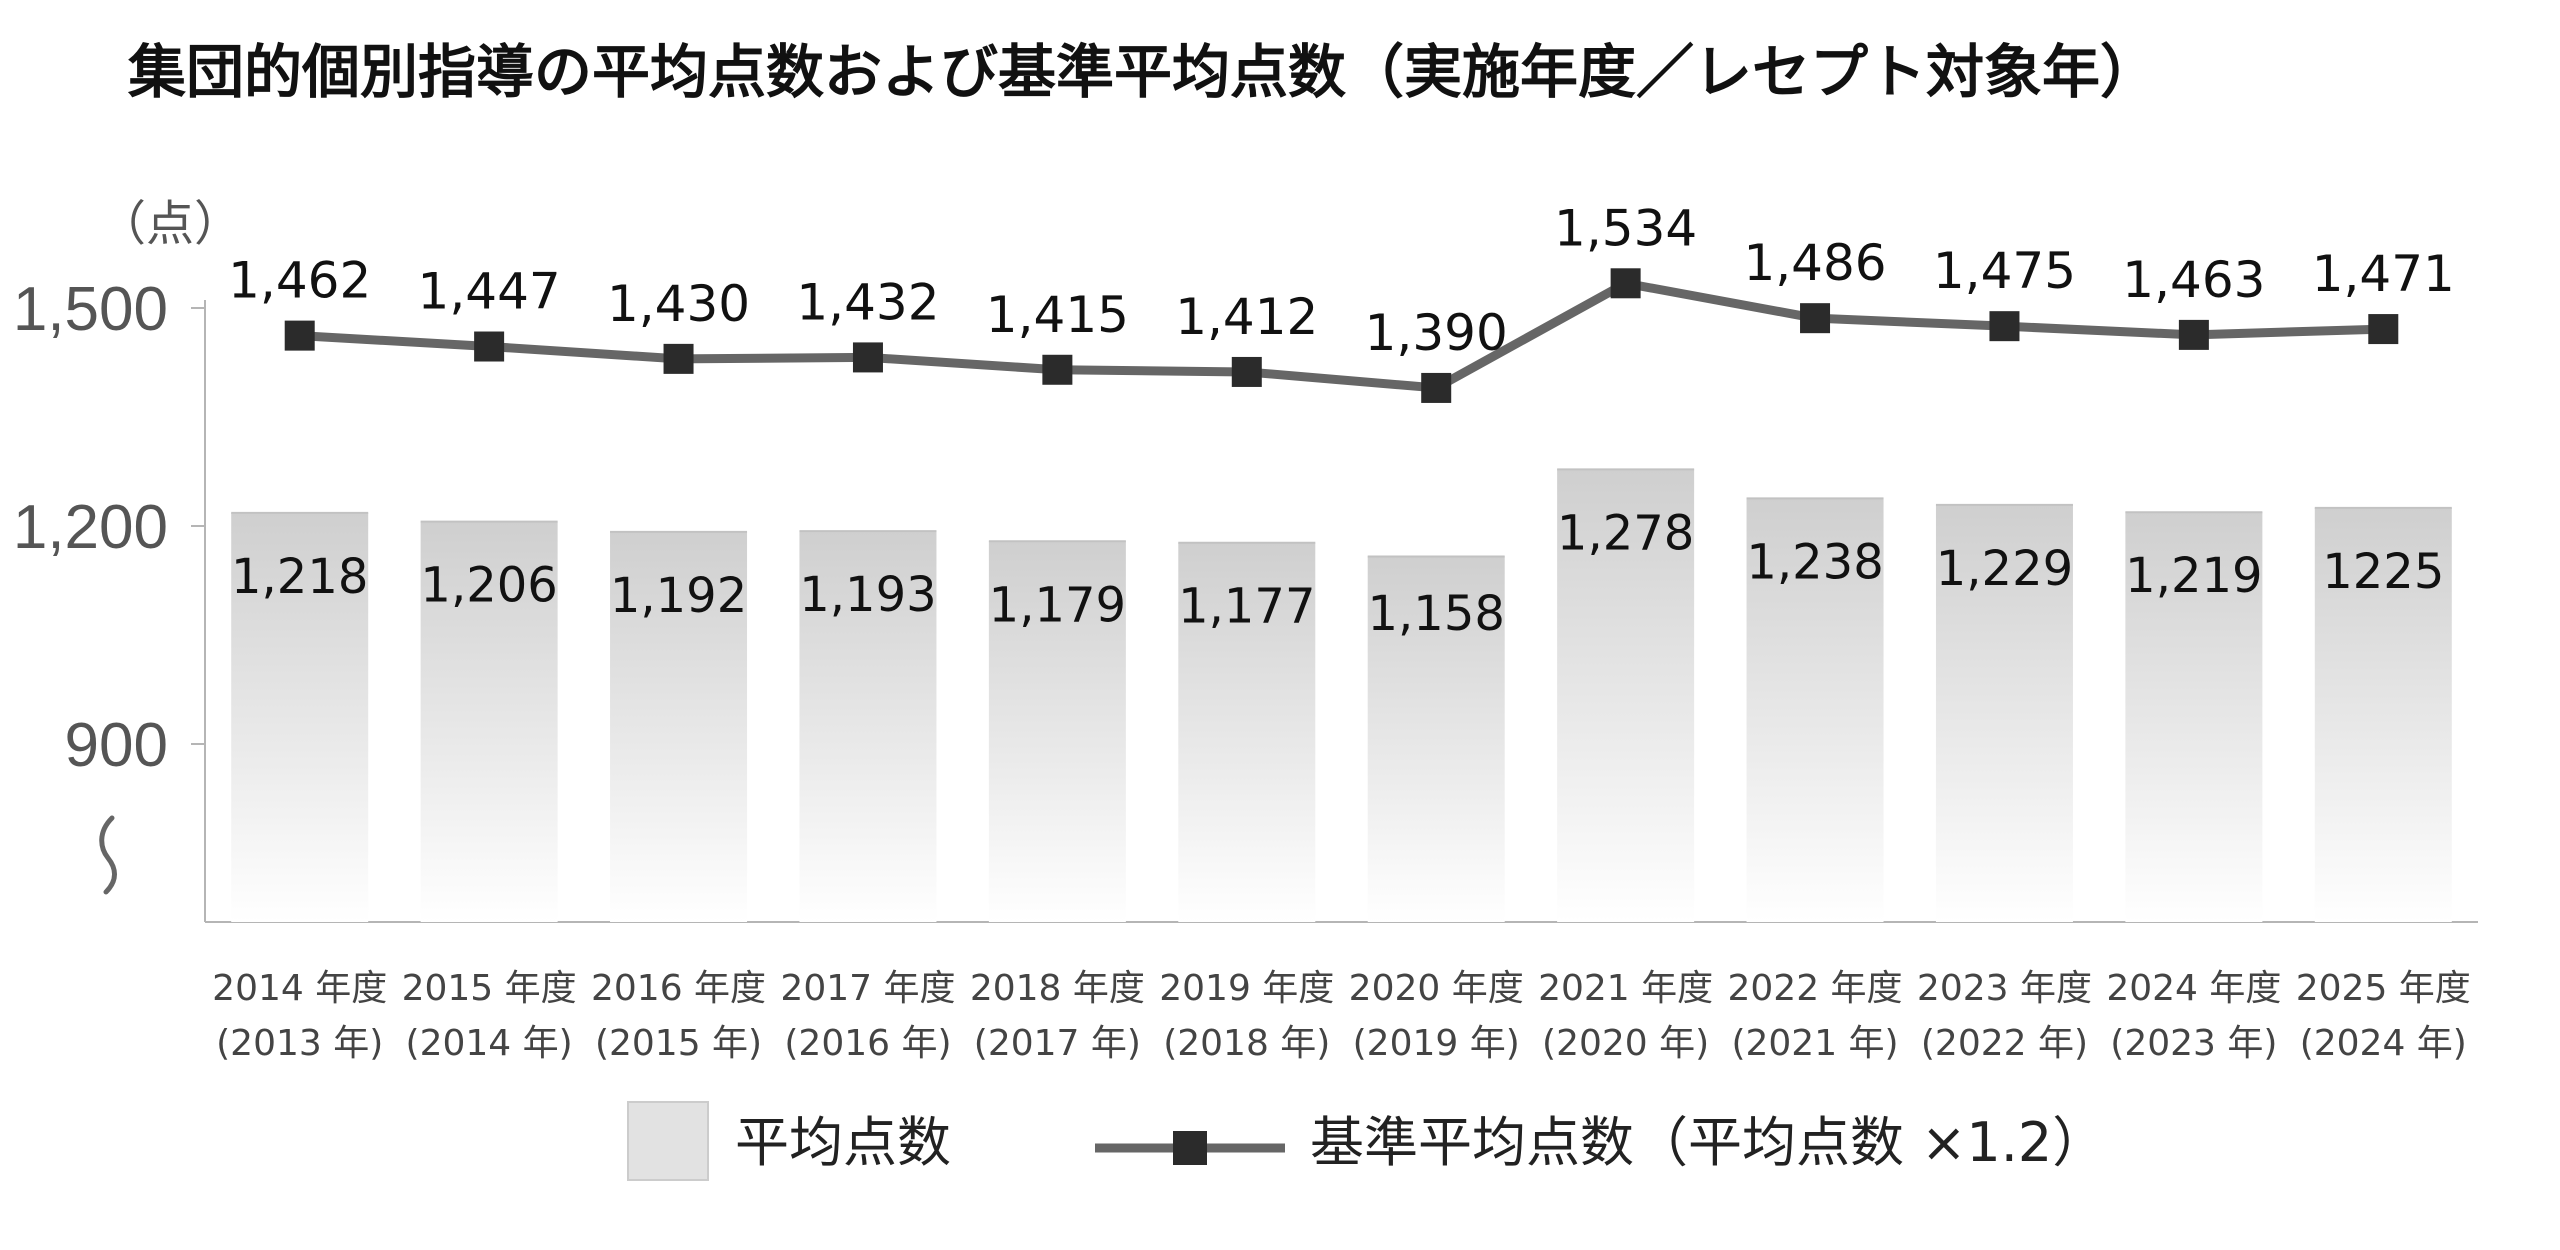 The height and width of the screenshot is (1250, 2560). I want to click on legend-bar-swatch, so click(668, 1141).